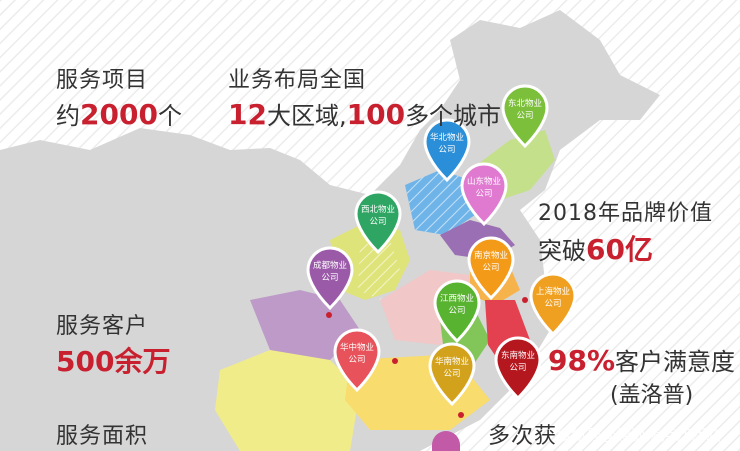 The image size is (740, 451). I want to click on region-north-blue-stripe, so click(440, 202).